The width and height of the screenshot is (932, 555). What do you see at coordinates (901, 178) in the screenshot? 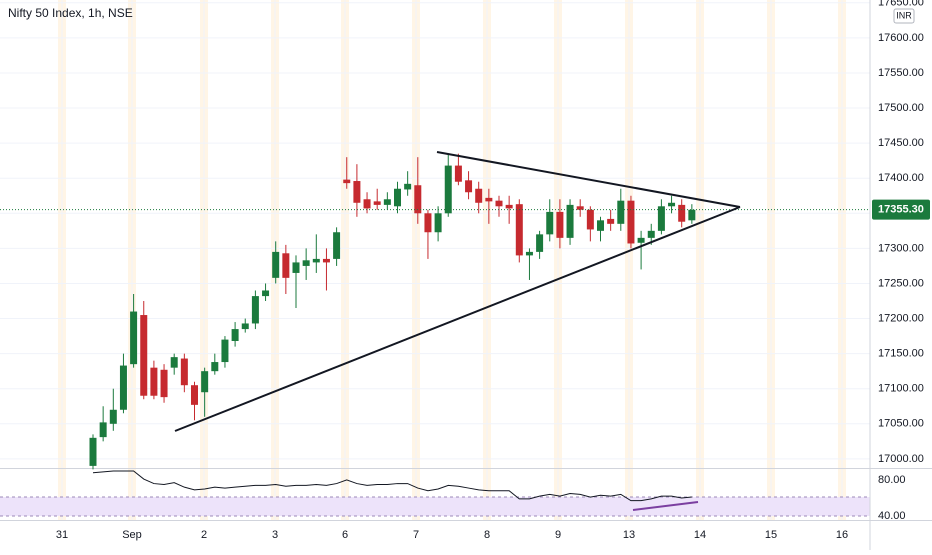
I see `y-tick-label: 17400.00` at bounding box center [901, 178].